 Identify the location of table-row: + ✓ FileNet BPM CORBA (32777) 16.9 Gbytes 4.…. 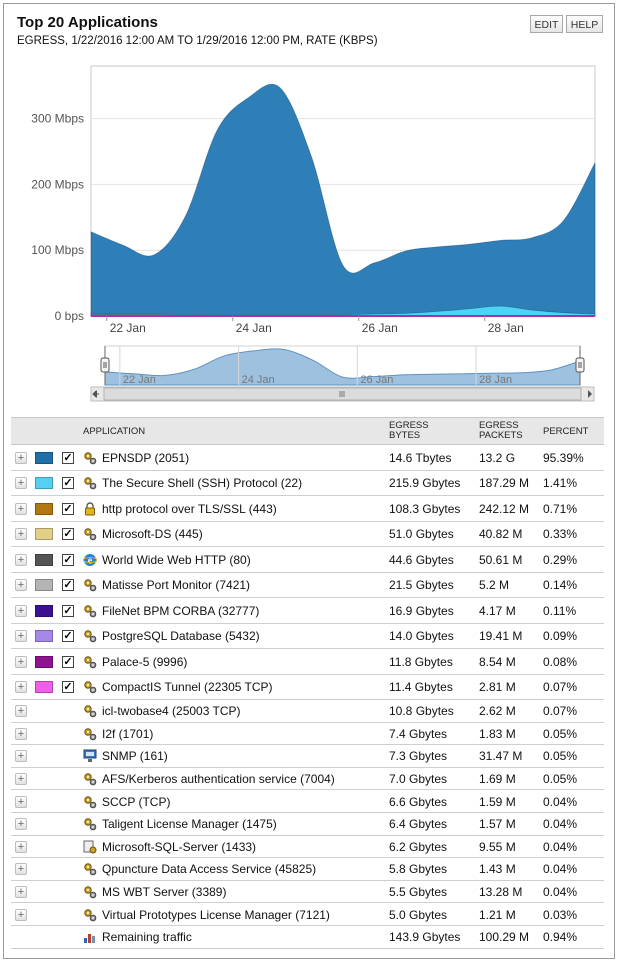
(307, 611).